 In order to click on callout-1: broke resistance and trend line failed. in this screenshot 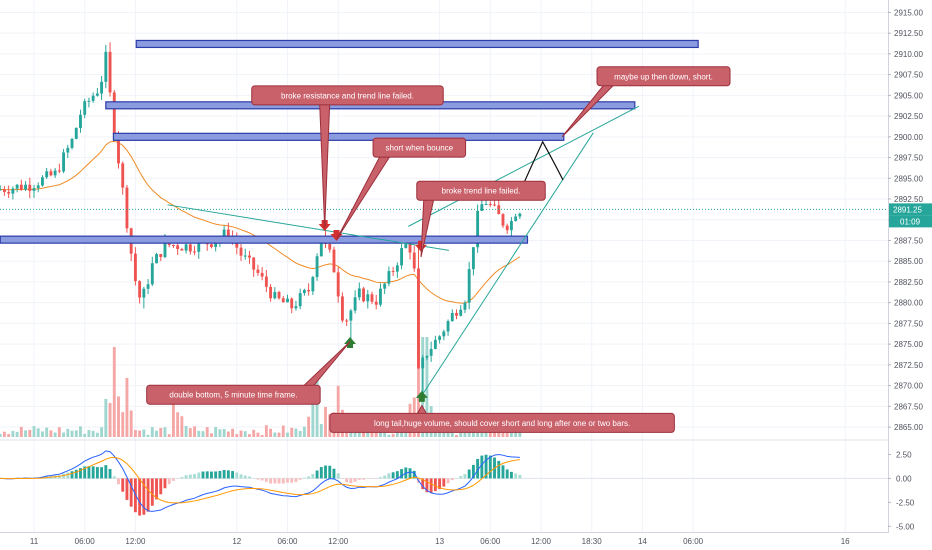, I will do `click(347, 157)`.